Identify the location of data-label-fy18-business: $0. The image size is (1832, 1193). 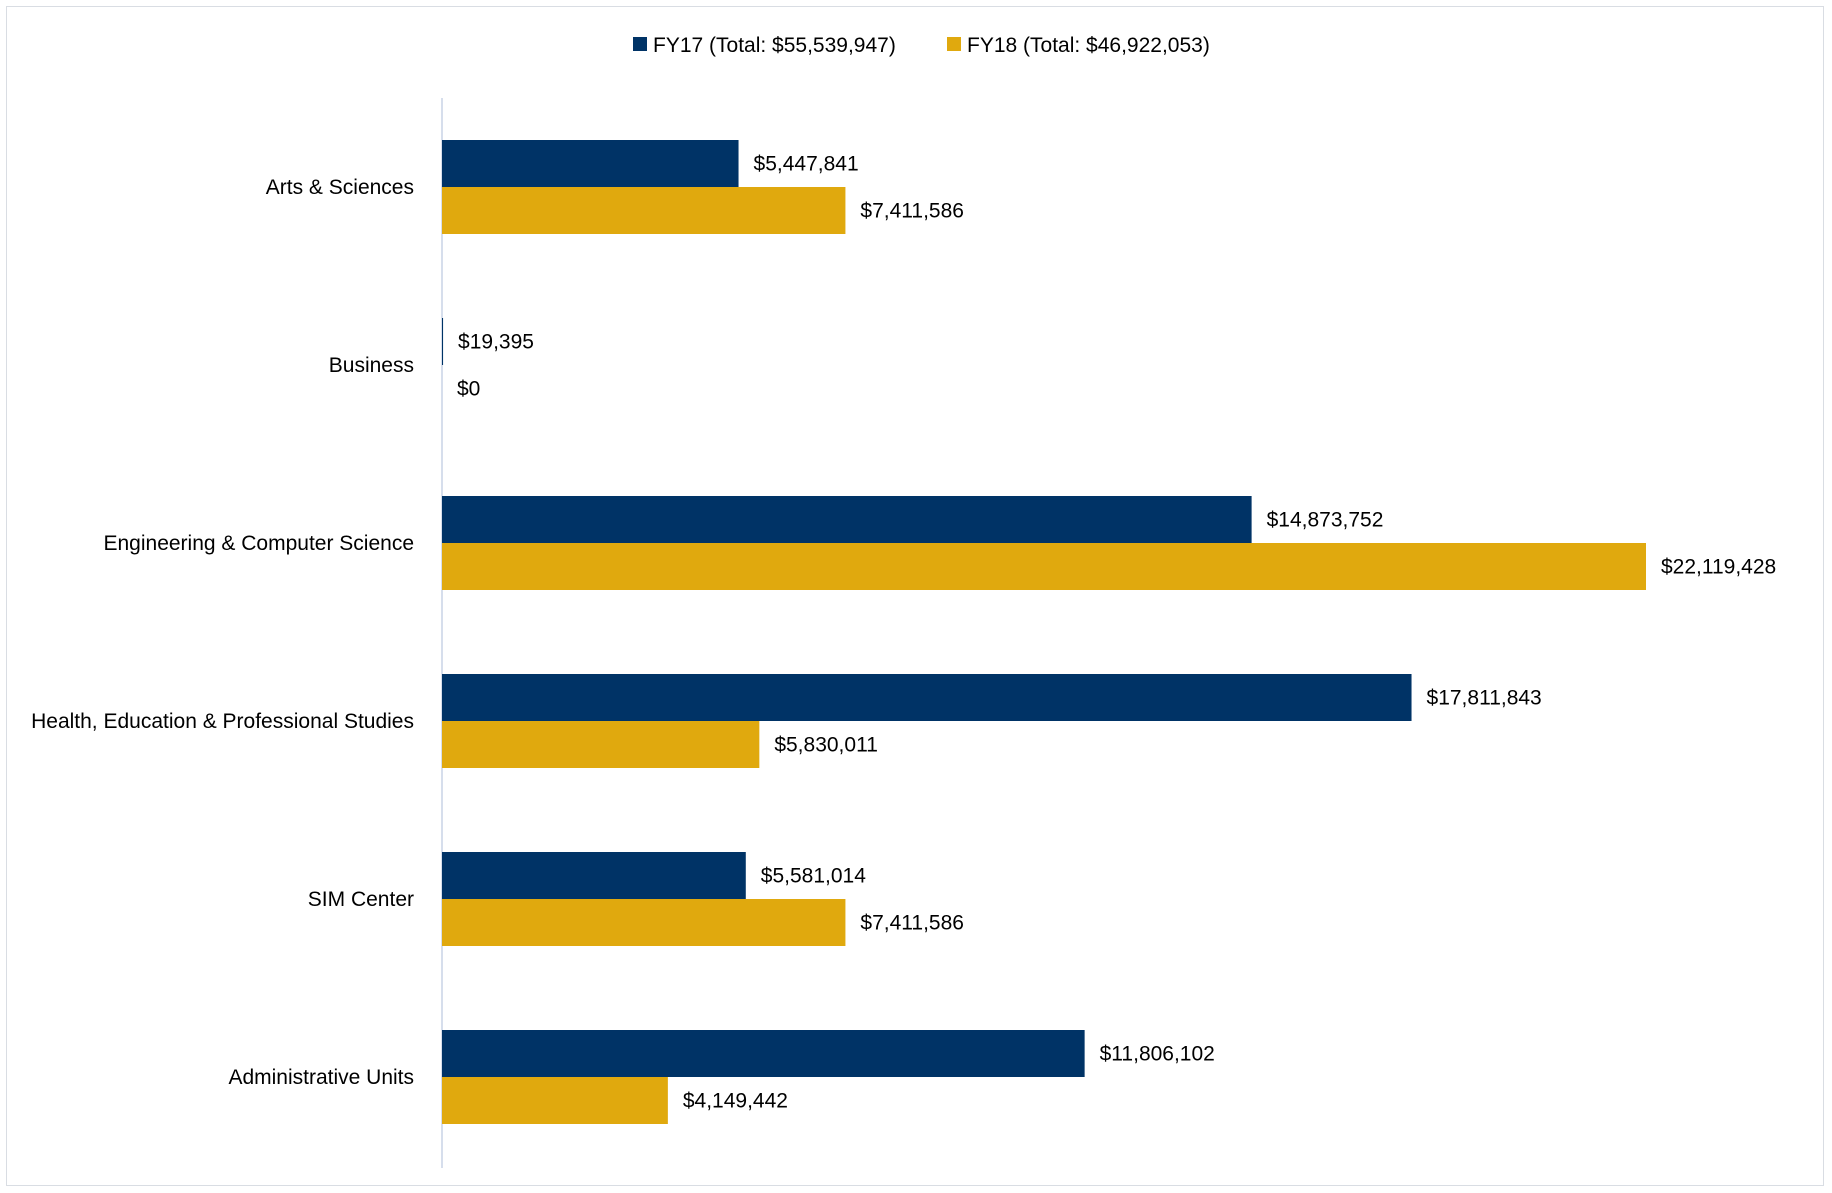
(468, 389).